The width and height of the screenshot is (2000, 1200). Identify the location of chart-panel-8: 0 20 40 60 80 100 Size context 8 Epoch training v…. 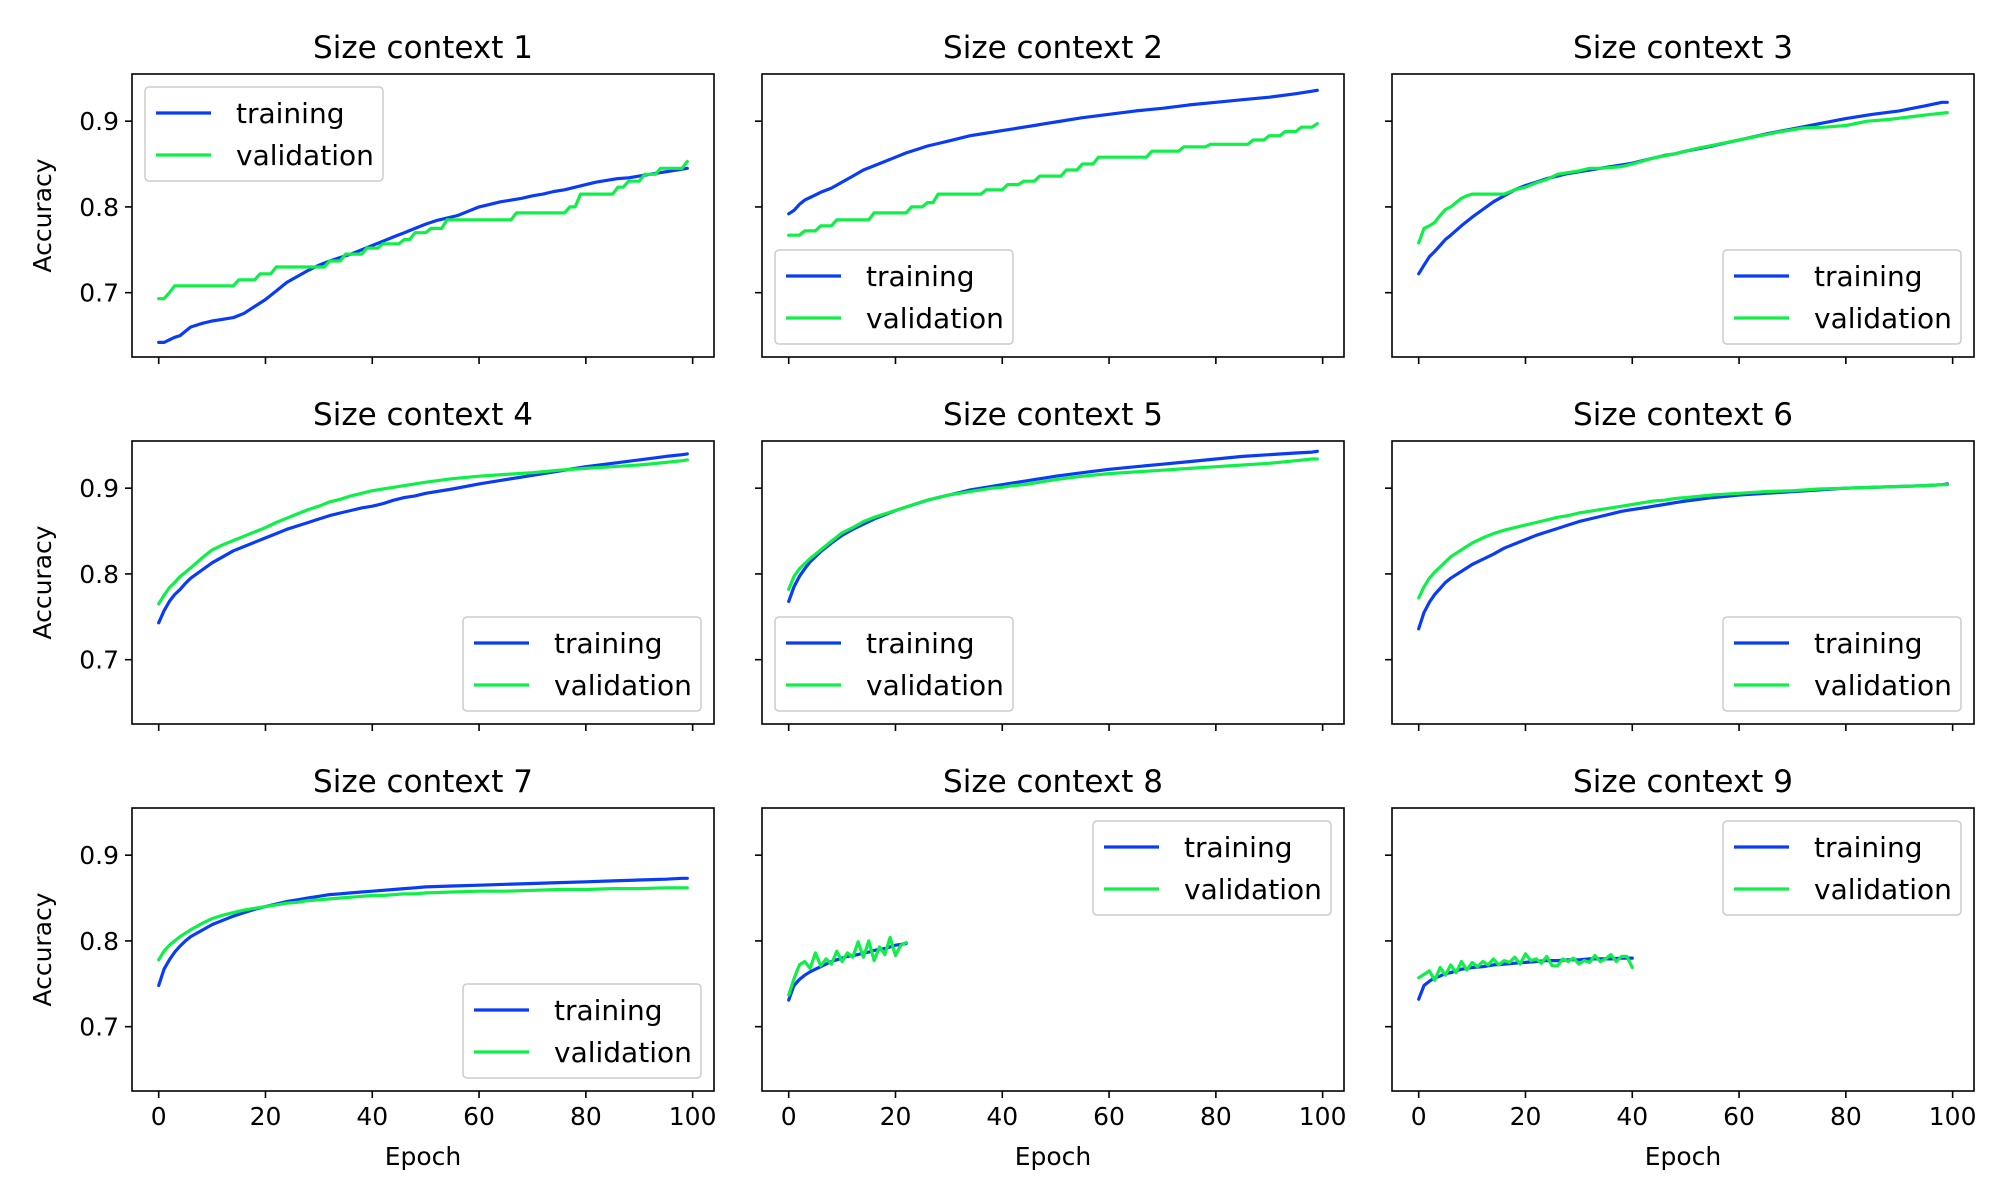
(1051, 967).